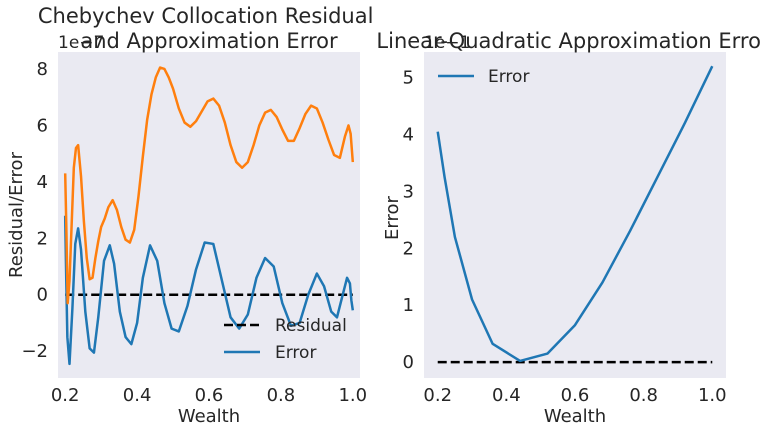 The image size is (760, 432). Describe the element at coordinates (483, 77) in the screenshot. I see `right-legend: Error` at that location.